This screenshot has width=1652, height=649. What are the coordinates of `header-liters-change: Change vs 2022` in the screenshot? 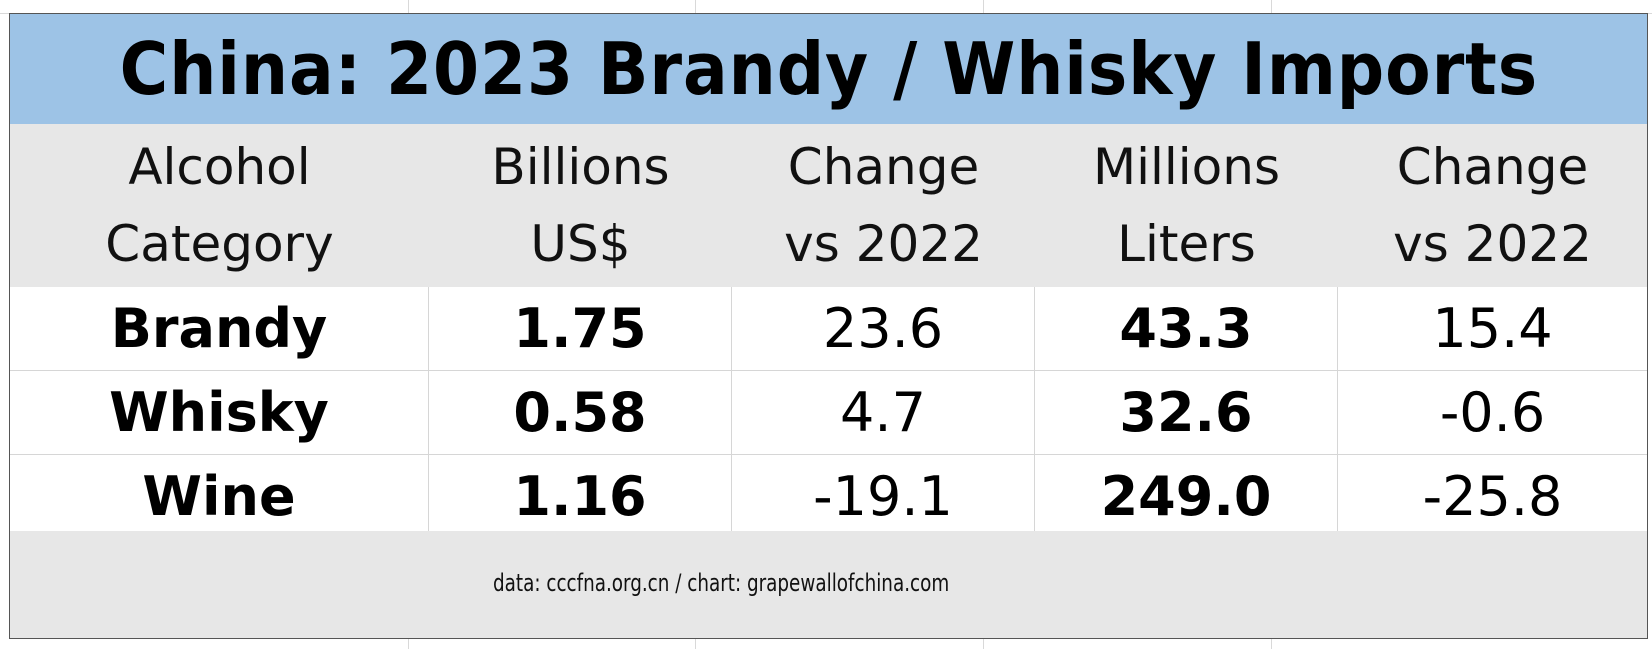 It's located at (1492, 205).